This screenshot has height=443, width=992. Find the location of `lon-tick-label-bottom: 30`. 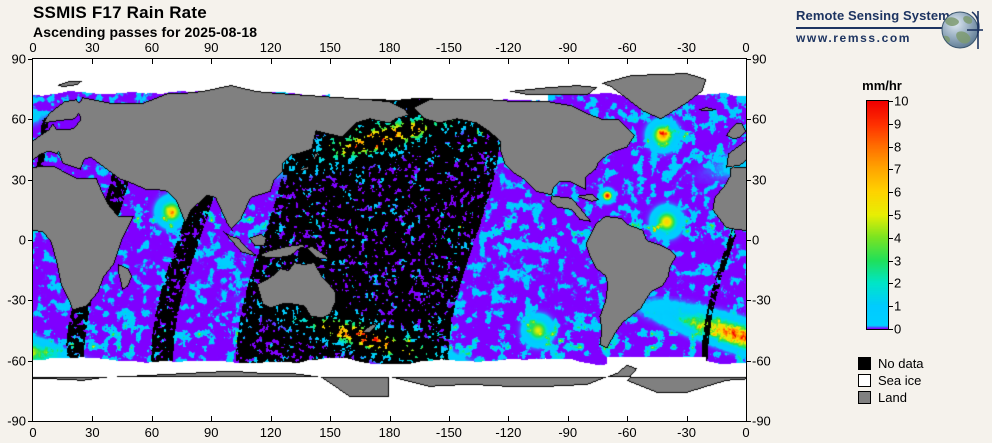

lon-tick-label-bottom: 30 is located at coordinates (92, 432).